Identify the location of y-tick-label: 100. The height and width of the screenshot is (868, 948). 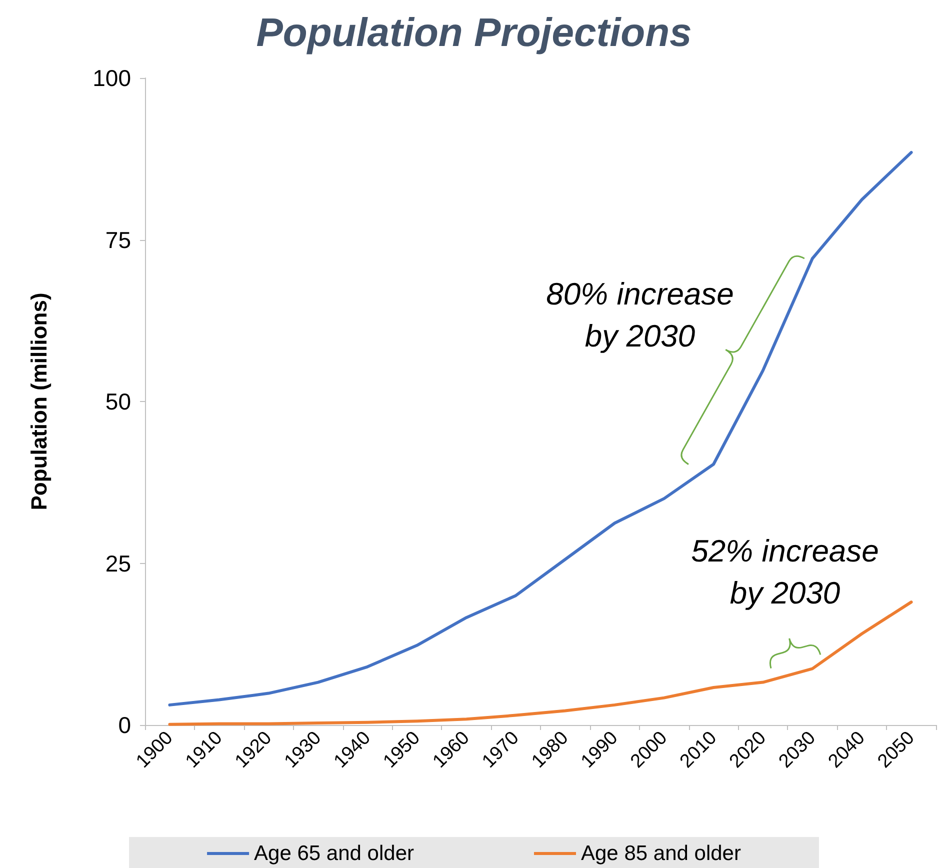
(111, 78).